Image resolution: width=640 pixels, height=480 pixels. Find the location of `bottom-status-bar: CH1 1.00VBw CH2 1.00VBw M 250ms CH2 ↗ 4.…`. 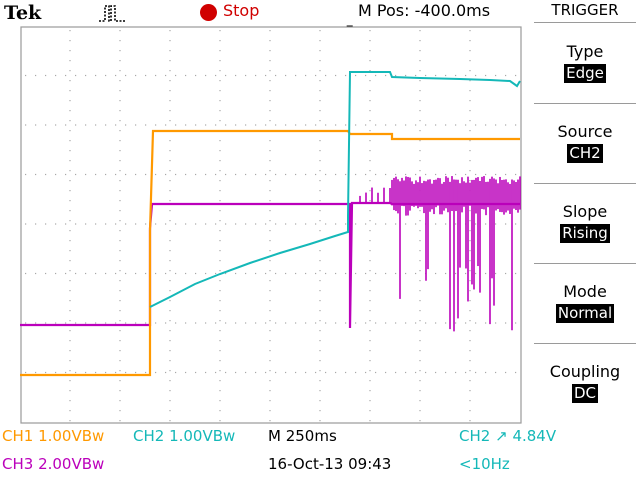

bottom-status-bar: CH1 1.00VBw CH2 1.00VBw M 250ms CH2 ↗ 4.… is located at coordinates (320, 452).